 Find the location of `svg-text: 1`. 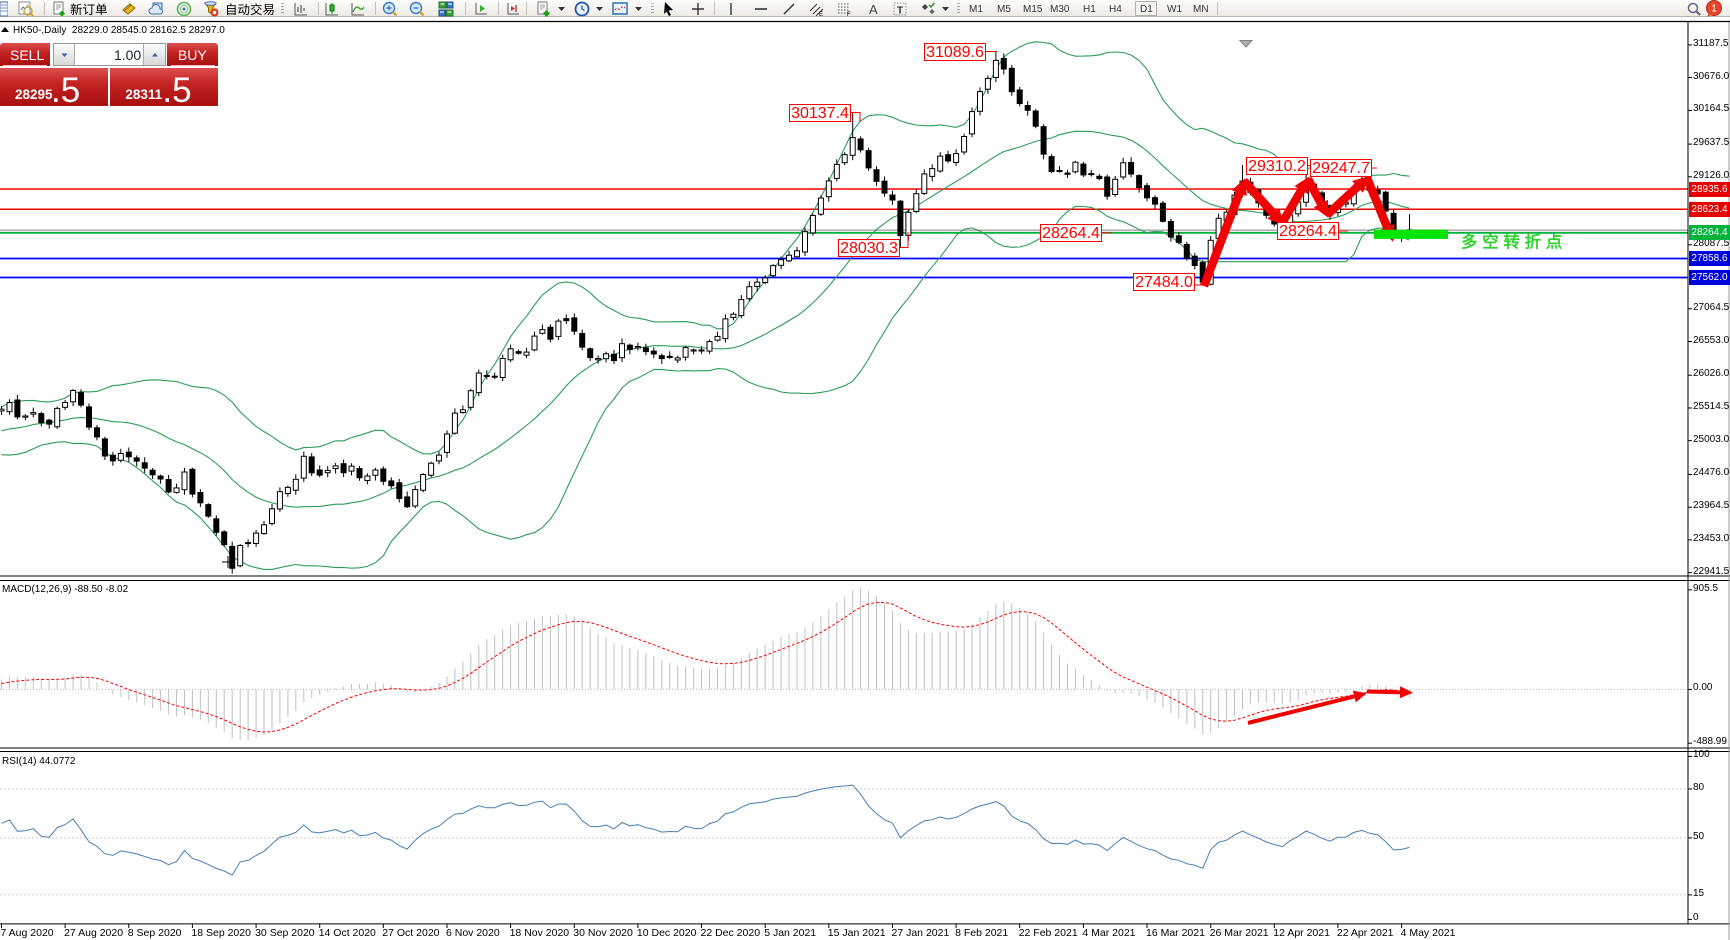

svg-text: 1 is located at coordinates (1714, 9).